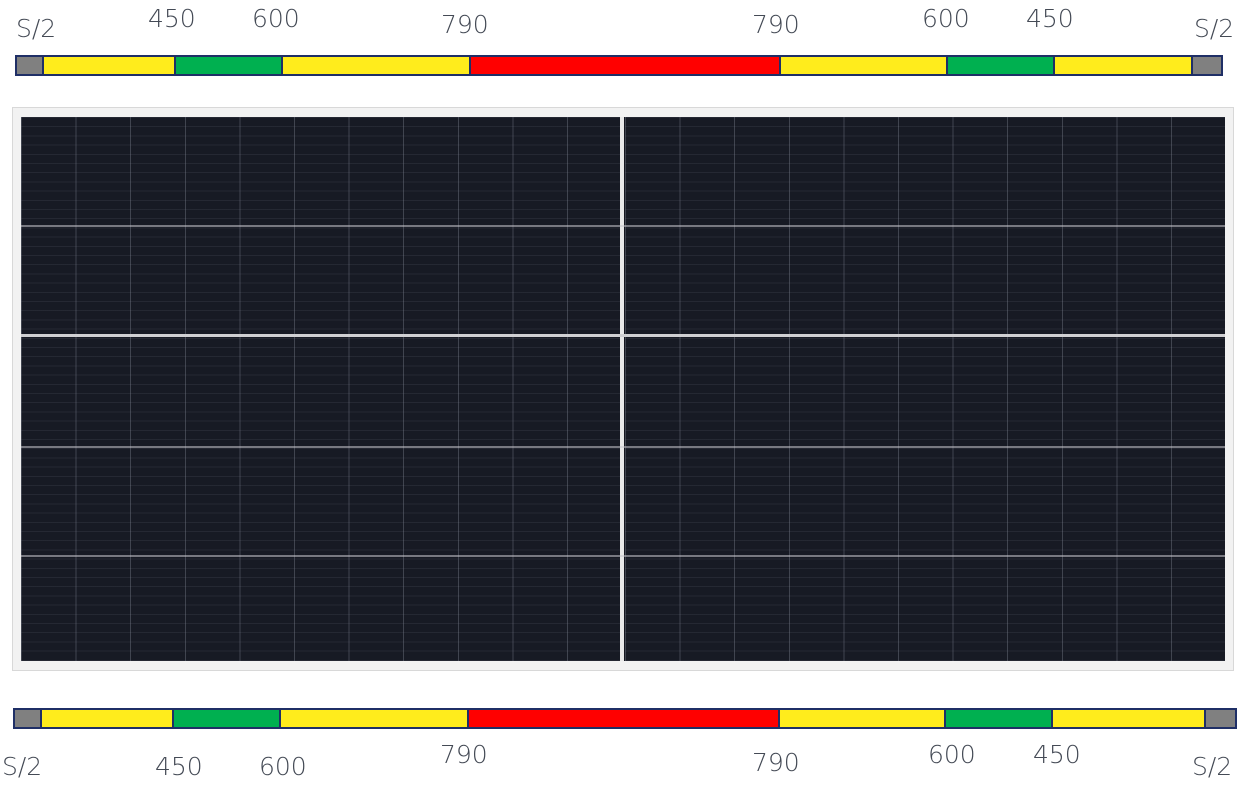 This screenshot has height=788, width=1245. Describe the element at coordinates (1207, 65) in the screenshot. I see `top-segment-end-right` at that location.